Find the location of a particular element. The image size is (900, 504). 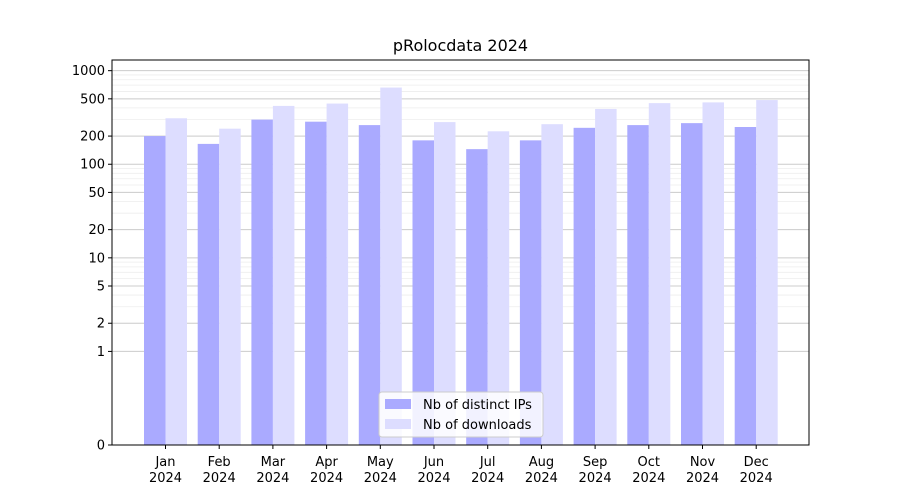

x-tick-label: Nov 2024 is located at coordinates (702, 470).